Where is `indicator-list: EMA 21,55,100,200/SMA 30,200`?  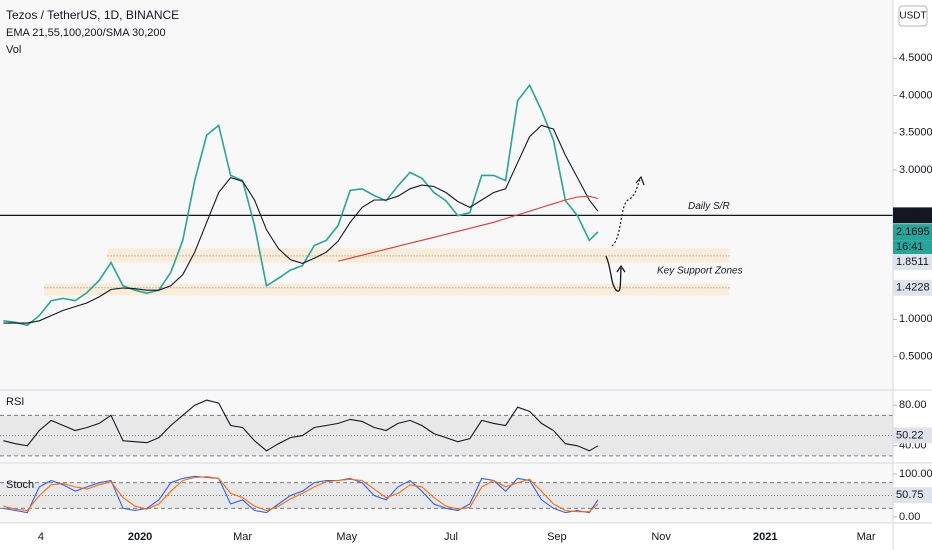 indicator-list: EMA 21,55,100,200/SMA 30,200 is located at coordinates (86, 33).